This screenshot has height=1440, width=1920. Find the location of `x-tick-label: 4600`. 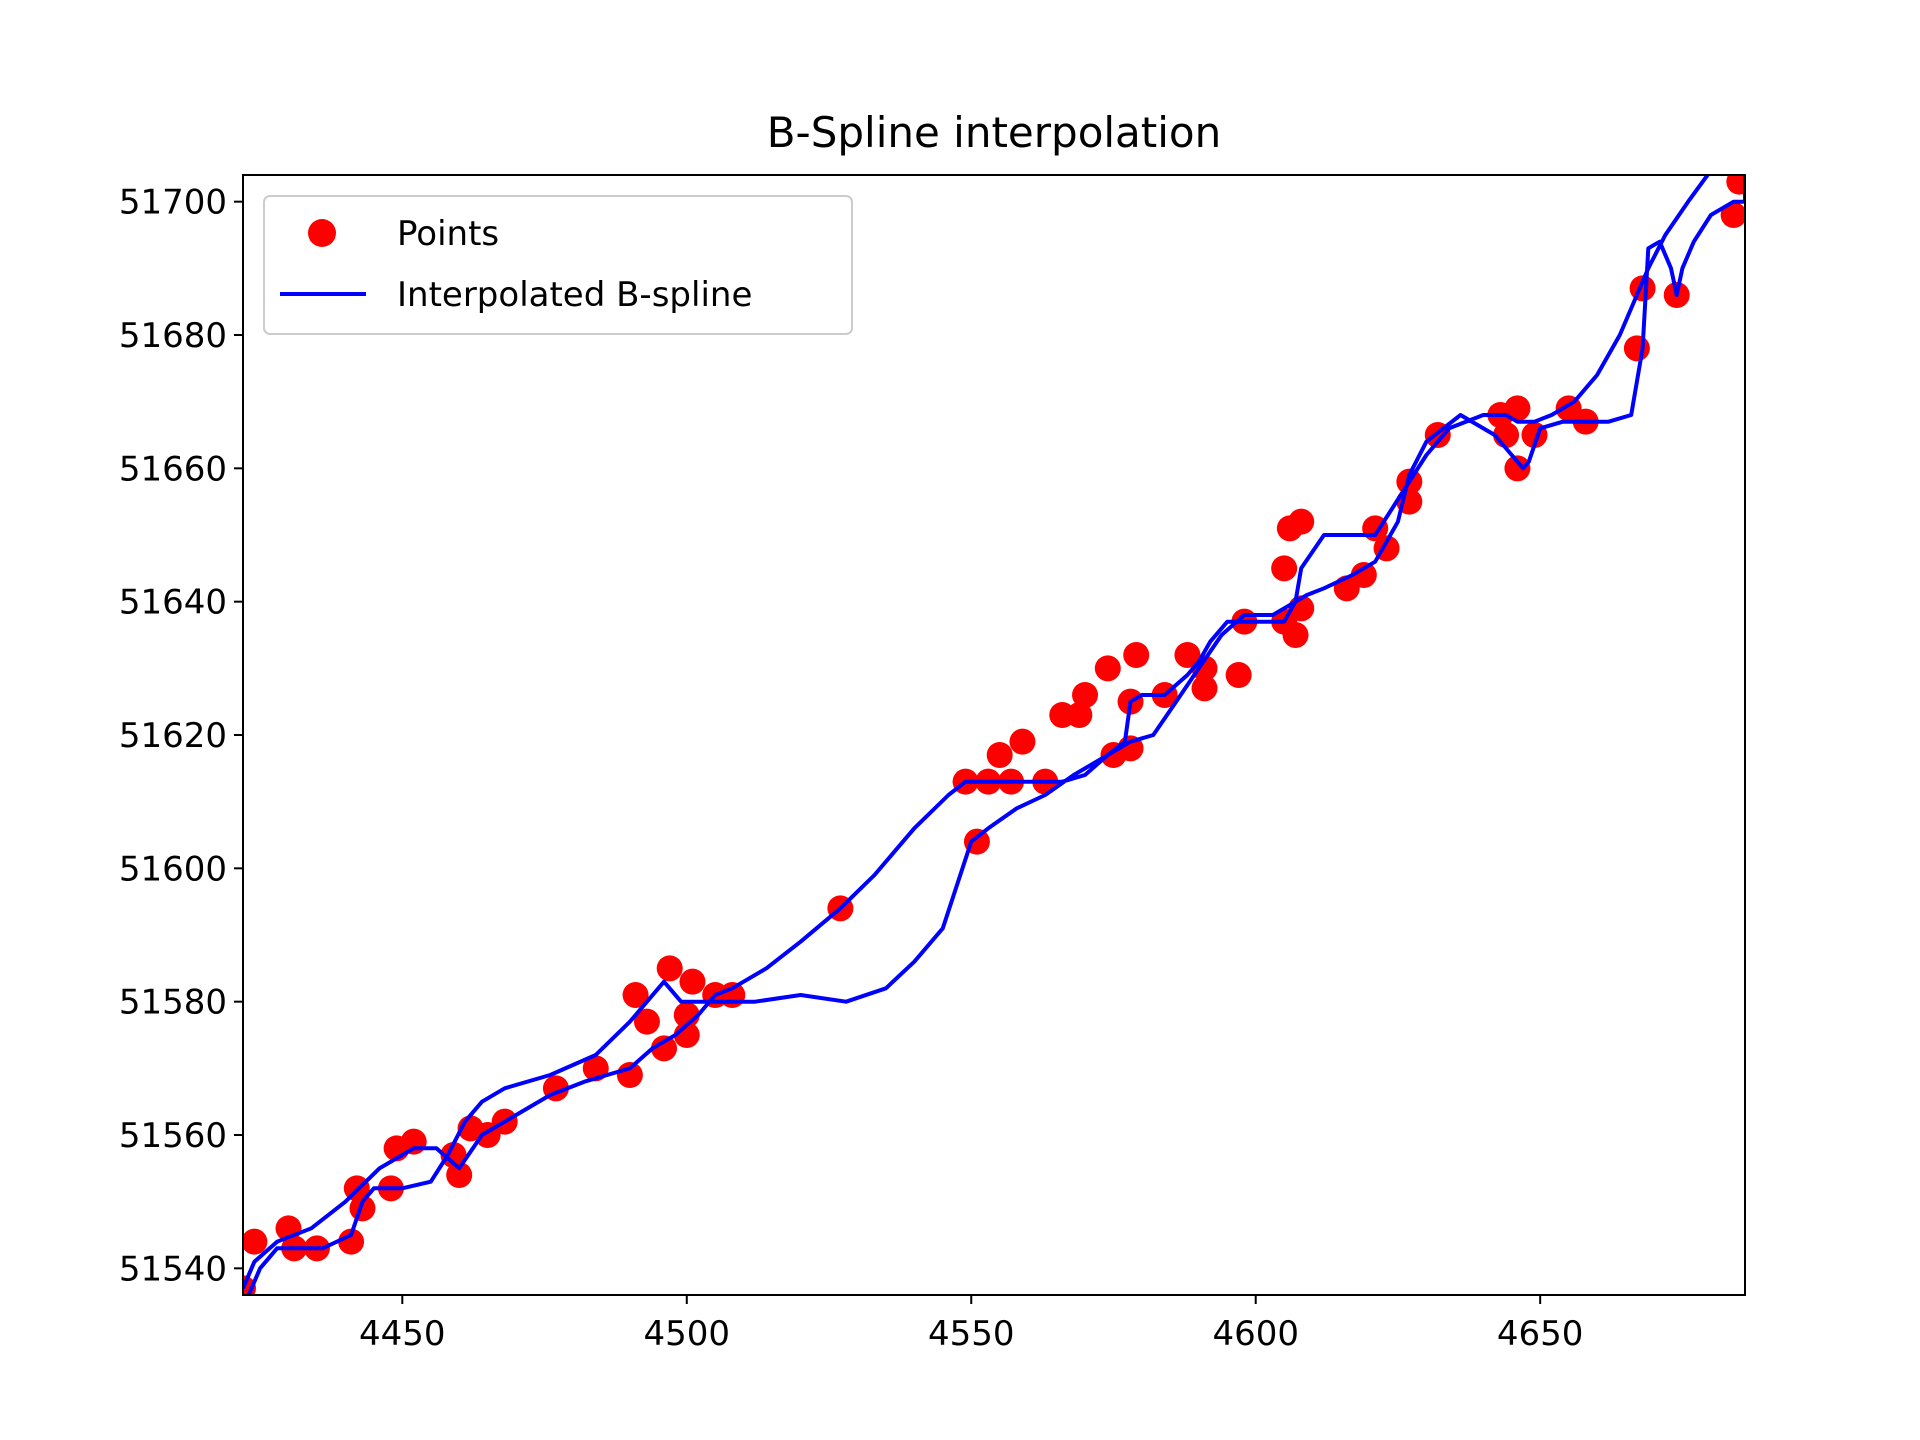

x-tick-label: 4600 is located at coordinates (1255, 1334).